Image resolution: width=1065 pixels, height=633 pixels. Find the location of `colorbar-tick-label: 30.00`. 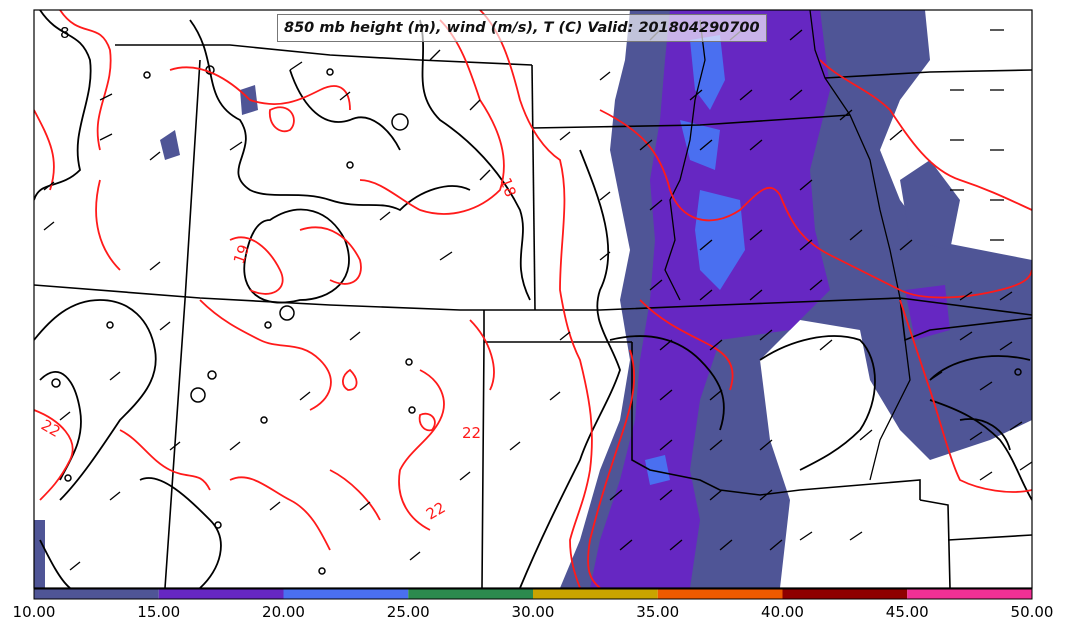

colorbar-tick-label: 30.00 is located at coordinates (533, 612).